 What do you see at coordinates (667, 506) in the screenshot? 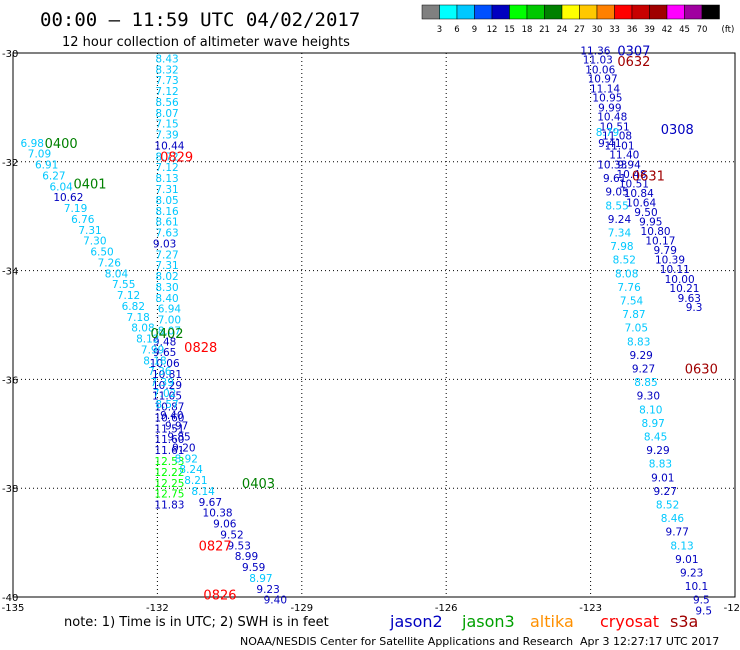
I see `wave-height-value: 8.52` at bounding box center [667, 506].